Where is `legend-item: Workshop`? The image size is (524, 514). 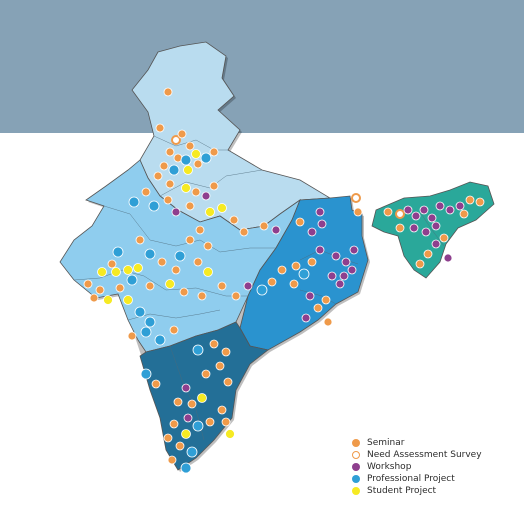
legend-item: Workshop is located at coordinates (437, 467).